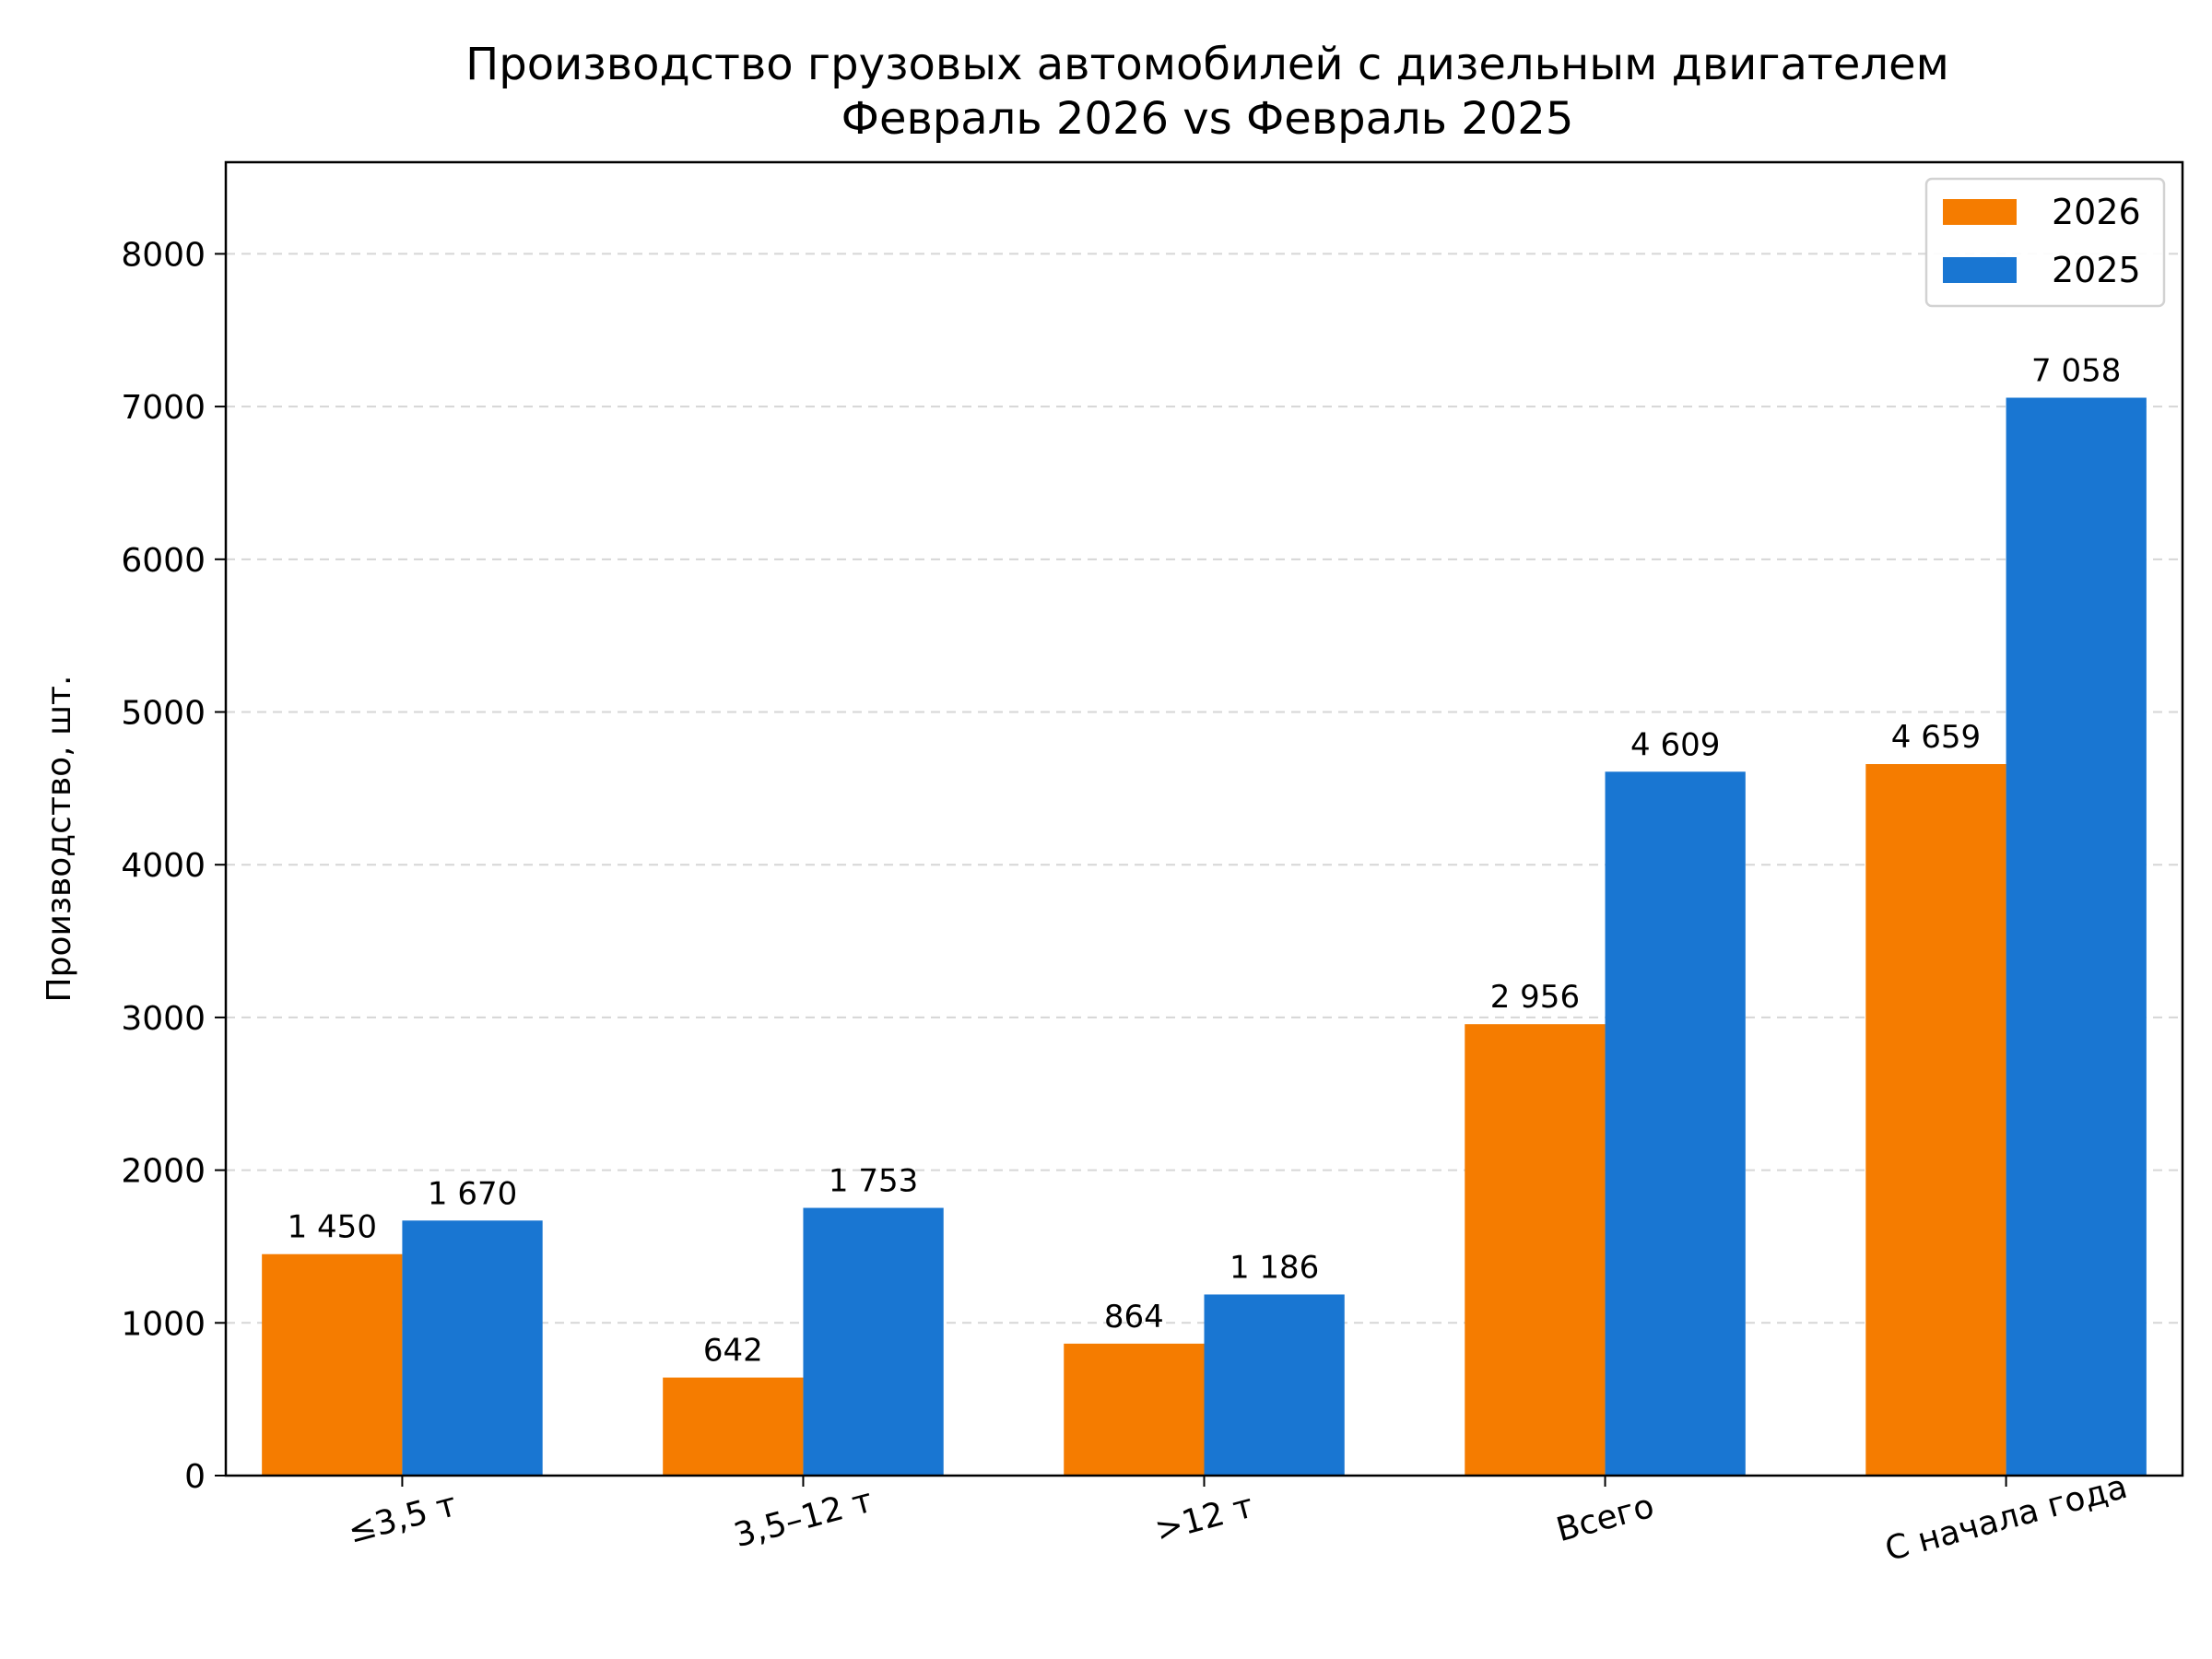 The height and width of the screenshot is (1659, 2212). What do you see at coordinates (1274, 1267) in the screenshot?
I see `bar-label-2025-2: 1 186` at bounding box center [1274, 1267].